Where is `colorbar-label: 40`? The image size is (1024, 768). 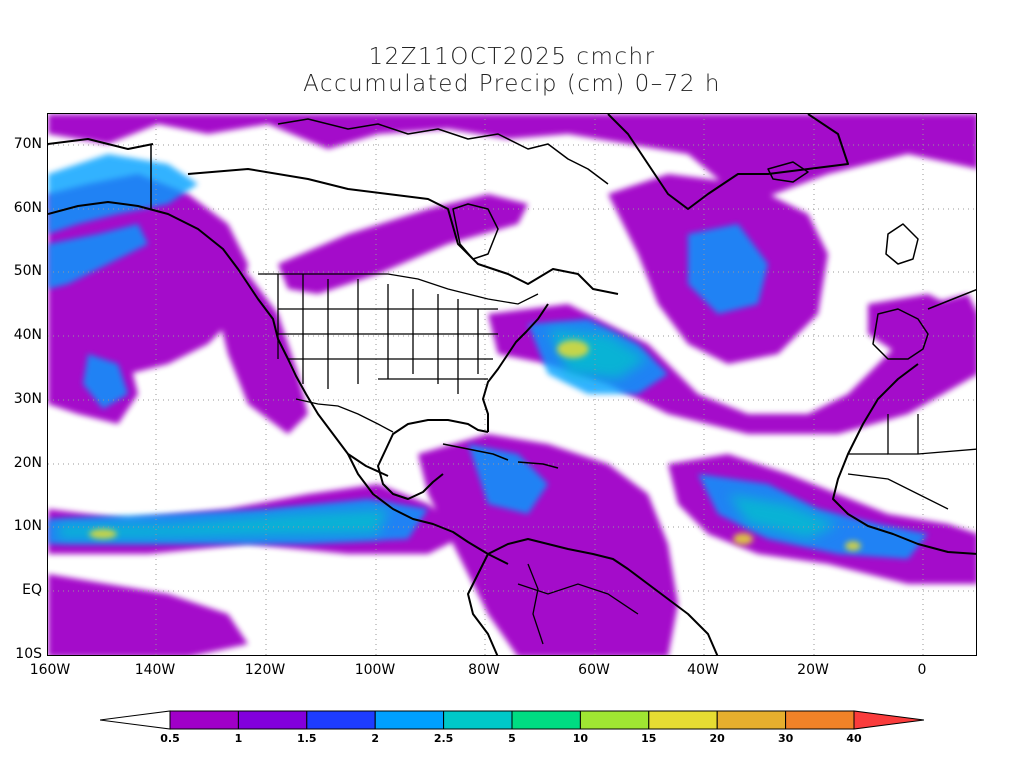 colorbar-label: 40 is located at coordinates (854, 738).